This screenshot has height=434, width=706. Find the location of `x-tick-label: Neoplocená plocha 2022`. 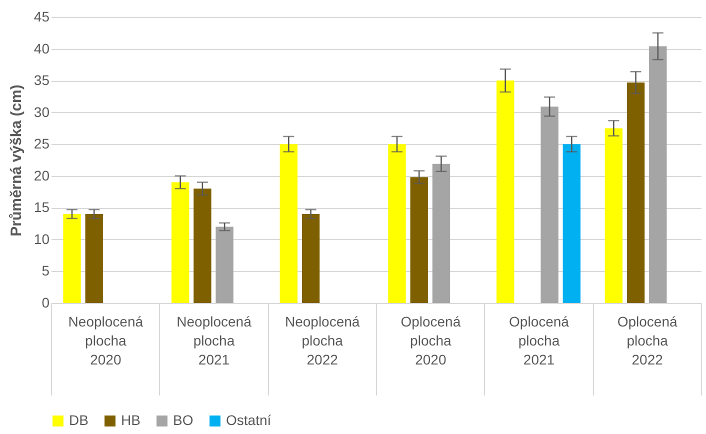

x-tick-label: Neoplocená plocha 2022 is located at coordinates (322, 341).